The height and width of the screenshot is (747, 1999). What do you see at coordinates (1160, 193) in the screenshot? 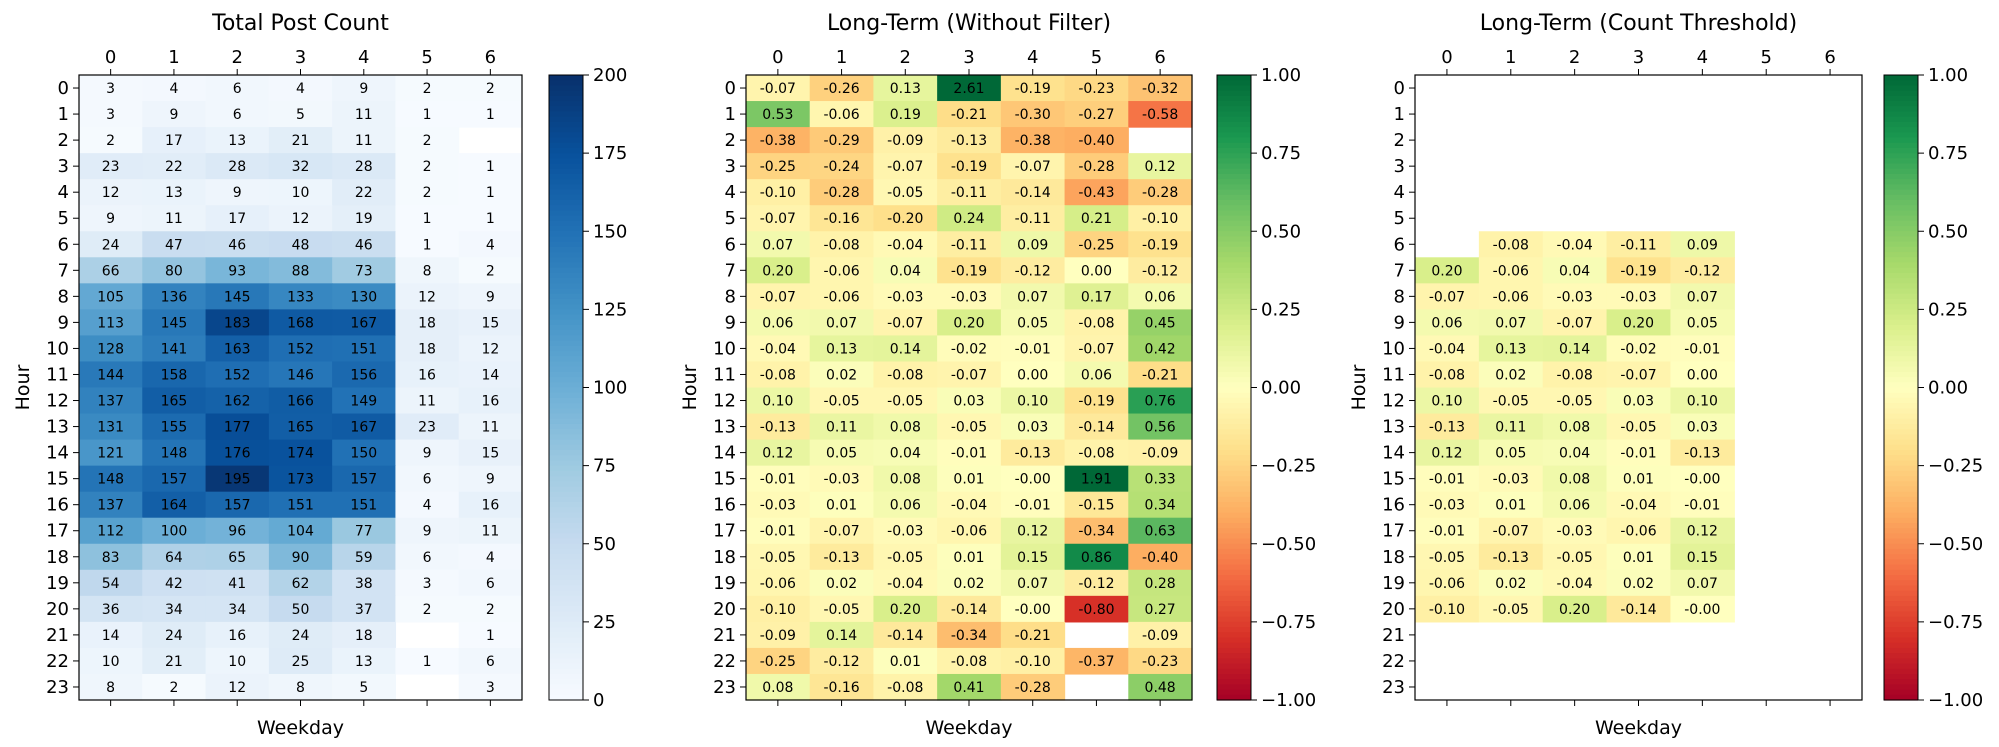
I see `cell-value-label: -0.28` at bounding box center [1160, 193].